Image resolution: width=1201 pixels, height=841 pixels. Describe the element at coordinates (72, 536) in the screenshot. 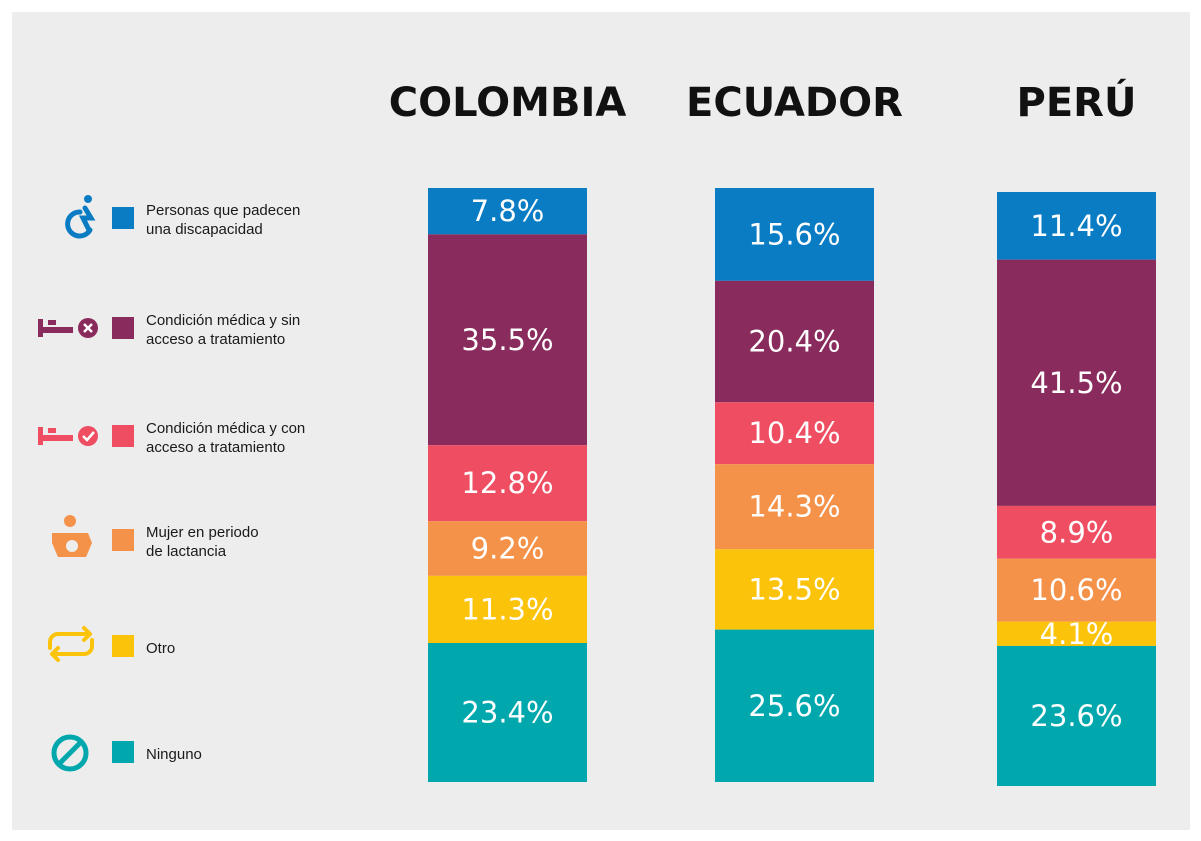

I see `icon-breastfeeding` at that location.